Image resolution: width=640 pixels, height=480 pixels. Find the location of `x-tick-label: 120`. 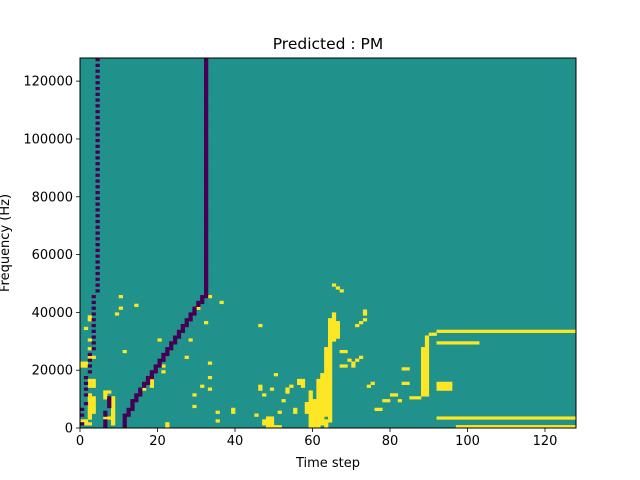

x-tick-label: 120 is located at coordinates (545, 441).